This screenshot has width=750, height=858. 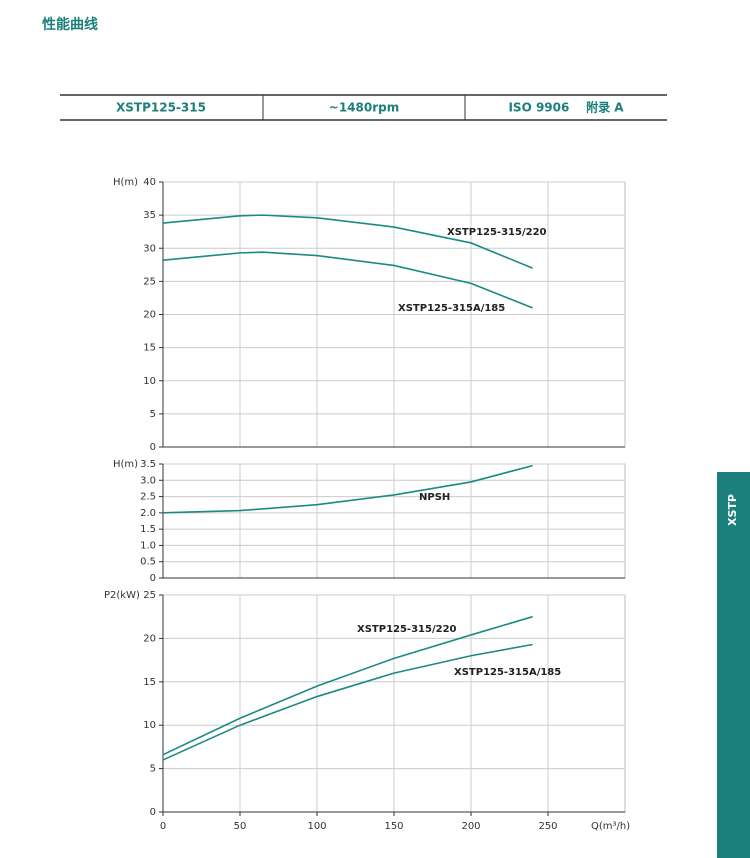 I want to click on x-tick-label: 0, so click(x=163, y=826).